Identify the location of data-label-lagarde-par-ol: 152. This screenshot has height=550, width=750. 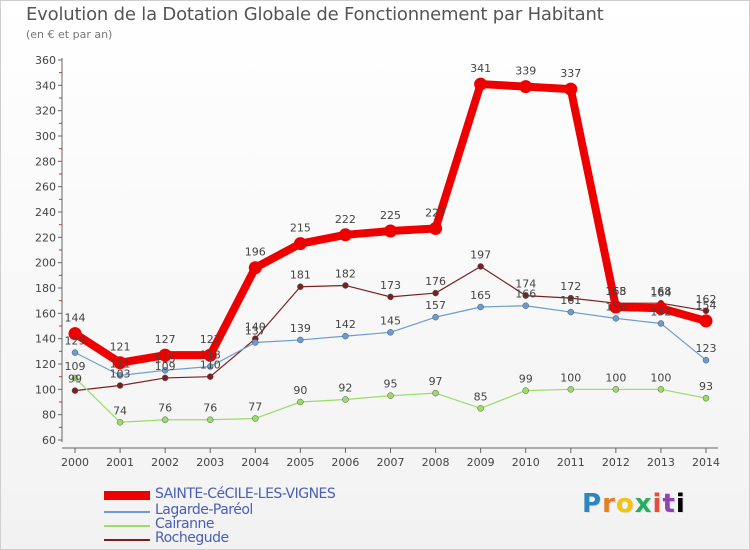
(660, 311).